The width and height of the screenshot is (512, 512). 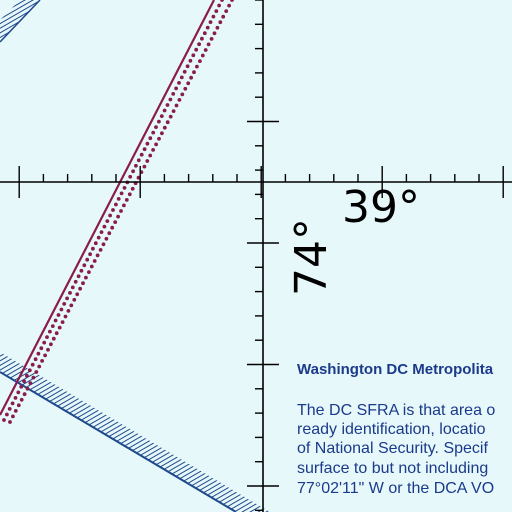 What do you see at coordinates (395, 488) in the screenshot?
I see `notice-line: 77°02'11" W or the DCA VO` at bounding box center [395, 488].